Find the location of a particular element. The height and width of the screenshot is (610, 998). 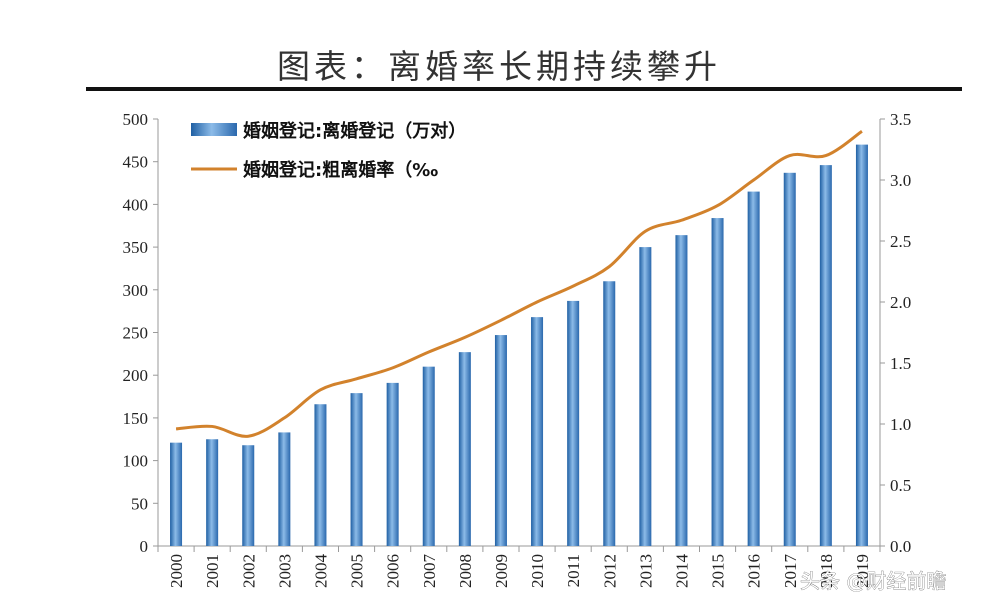

x-tick-label: 2003 is located at coordinates (284, 571).